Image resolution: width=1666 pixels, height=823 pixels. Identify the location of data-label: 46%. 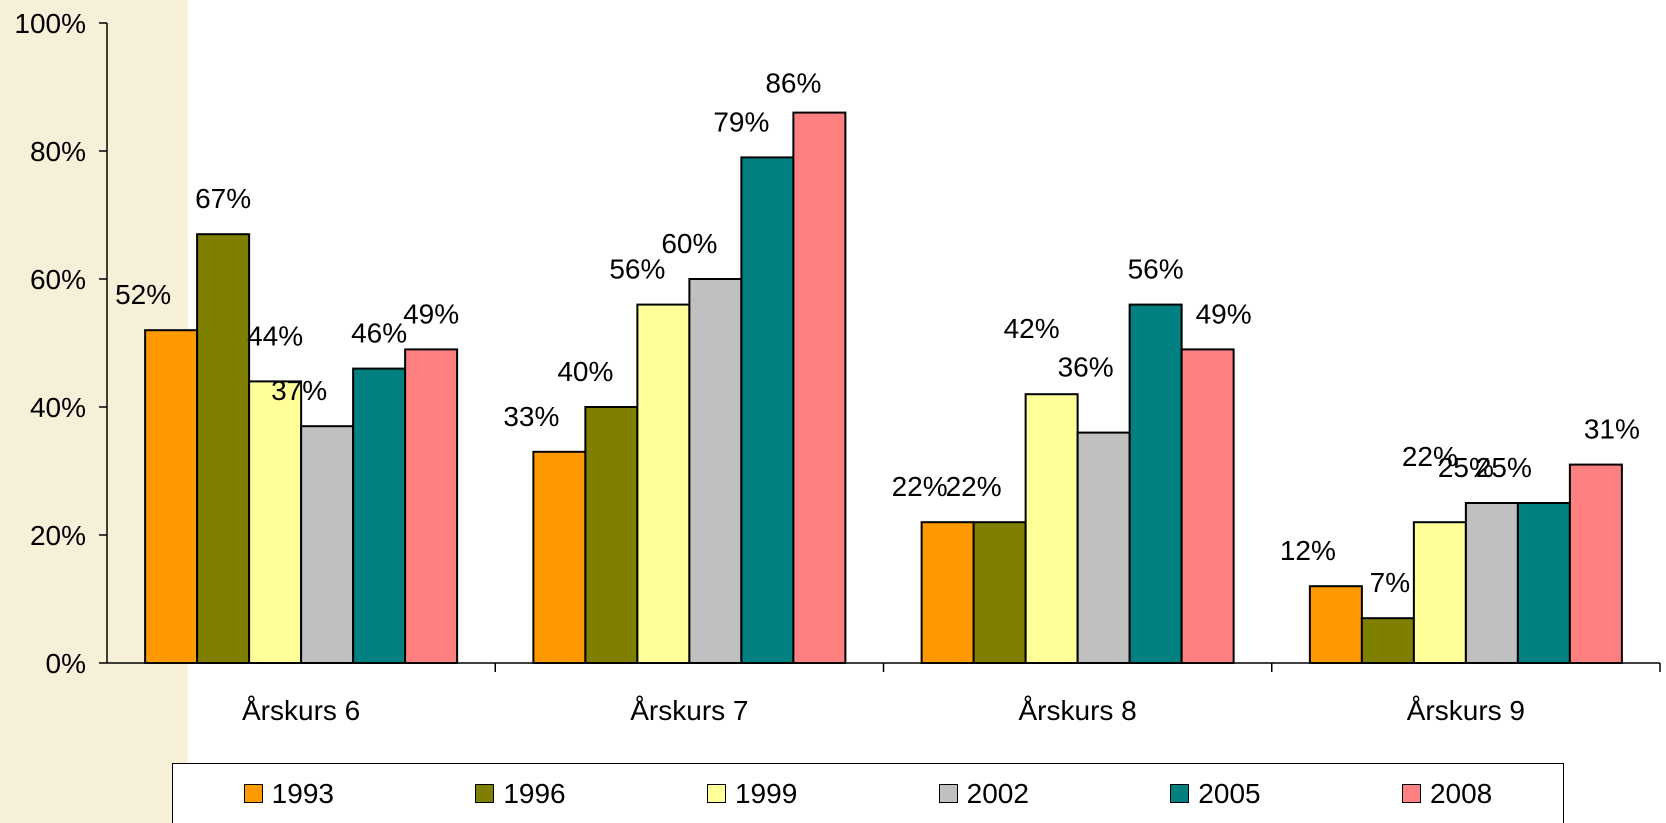
(379, 333).